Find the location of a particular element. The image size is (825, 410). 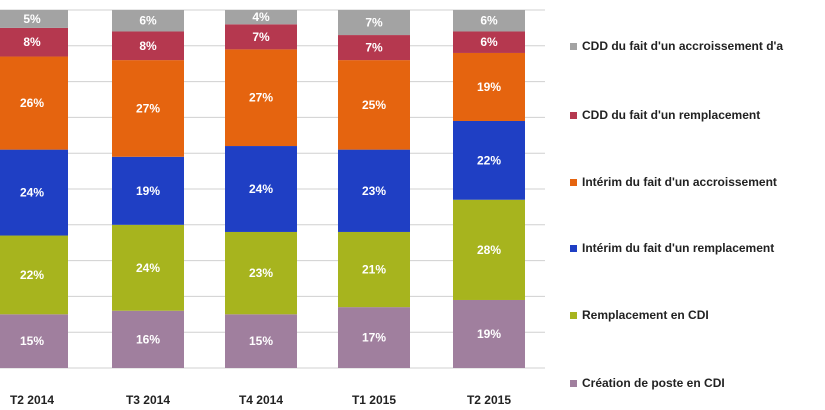

data-label: 28% is located at coordinates (489, 250).